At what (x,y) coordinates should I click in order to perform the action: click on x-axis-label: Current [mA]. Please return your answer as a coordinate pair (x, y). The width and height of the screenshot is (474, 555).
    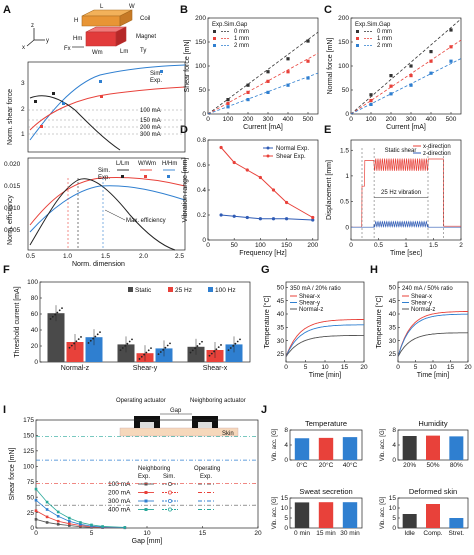
    Looking at the image, I should click on (263, 127).